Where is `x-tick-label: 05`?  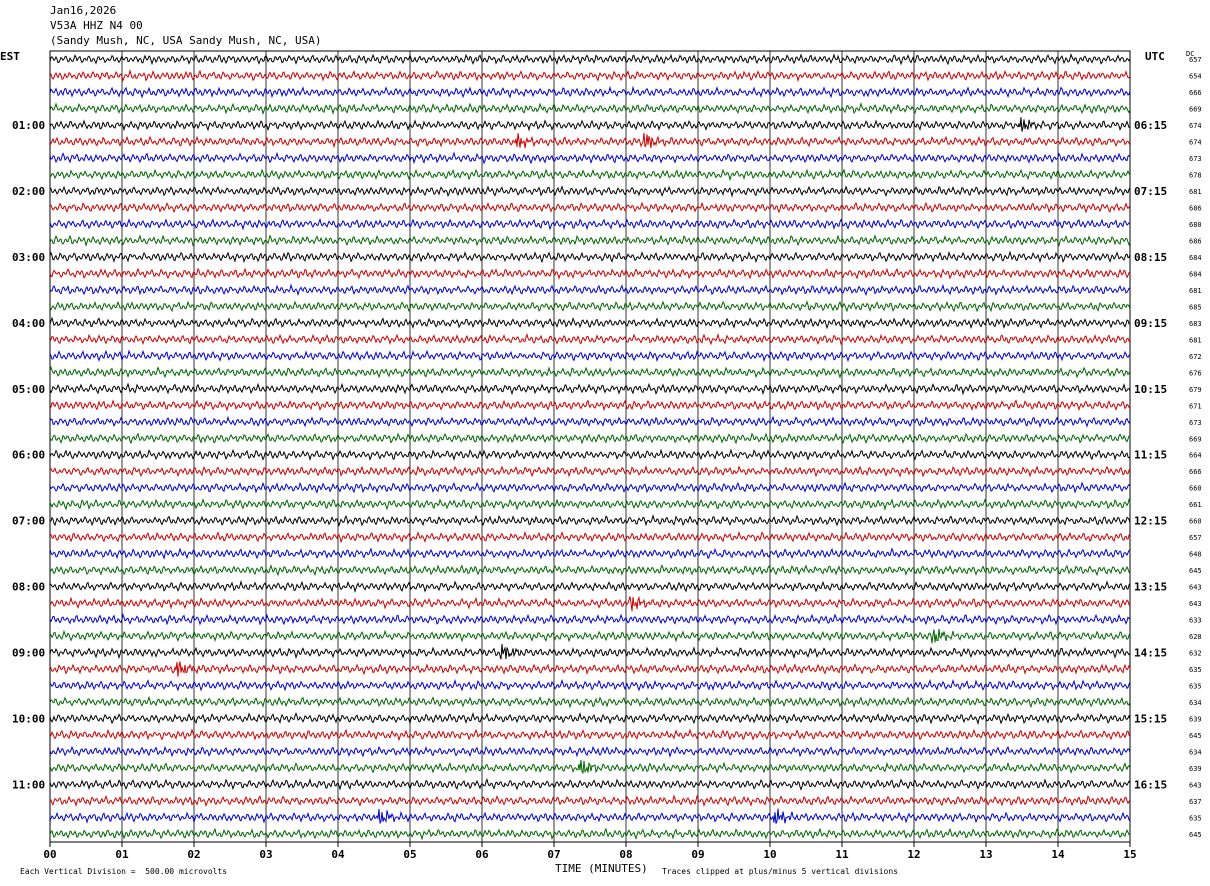
x-tick-label: 05 is located at coordinates (409, 854).